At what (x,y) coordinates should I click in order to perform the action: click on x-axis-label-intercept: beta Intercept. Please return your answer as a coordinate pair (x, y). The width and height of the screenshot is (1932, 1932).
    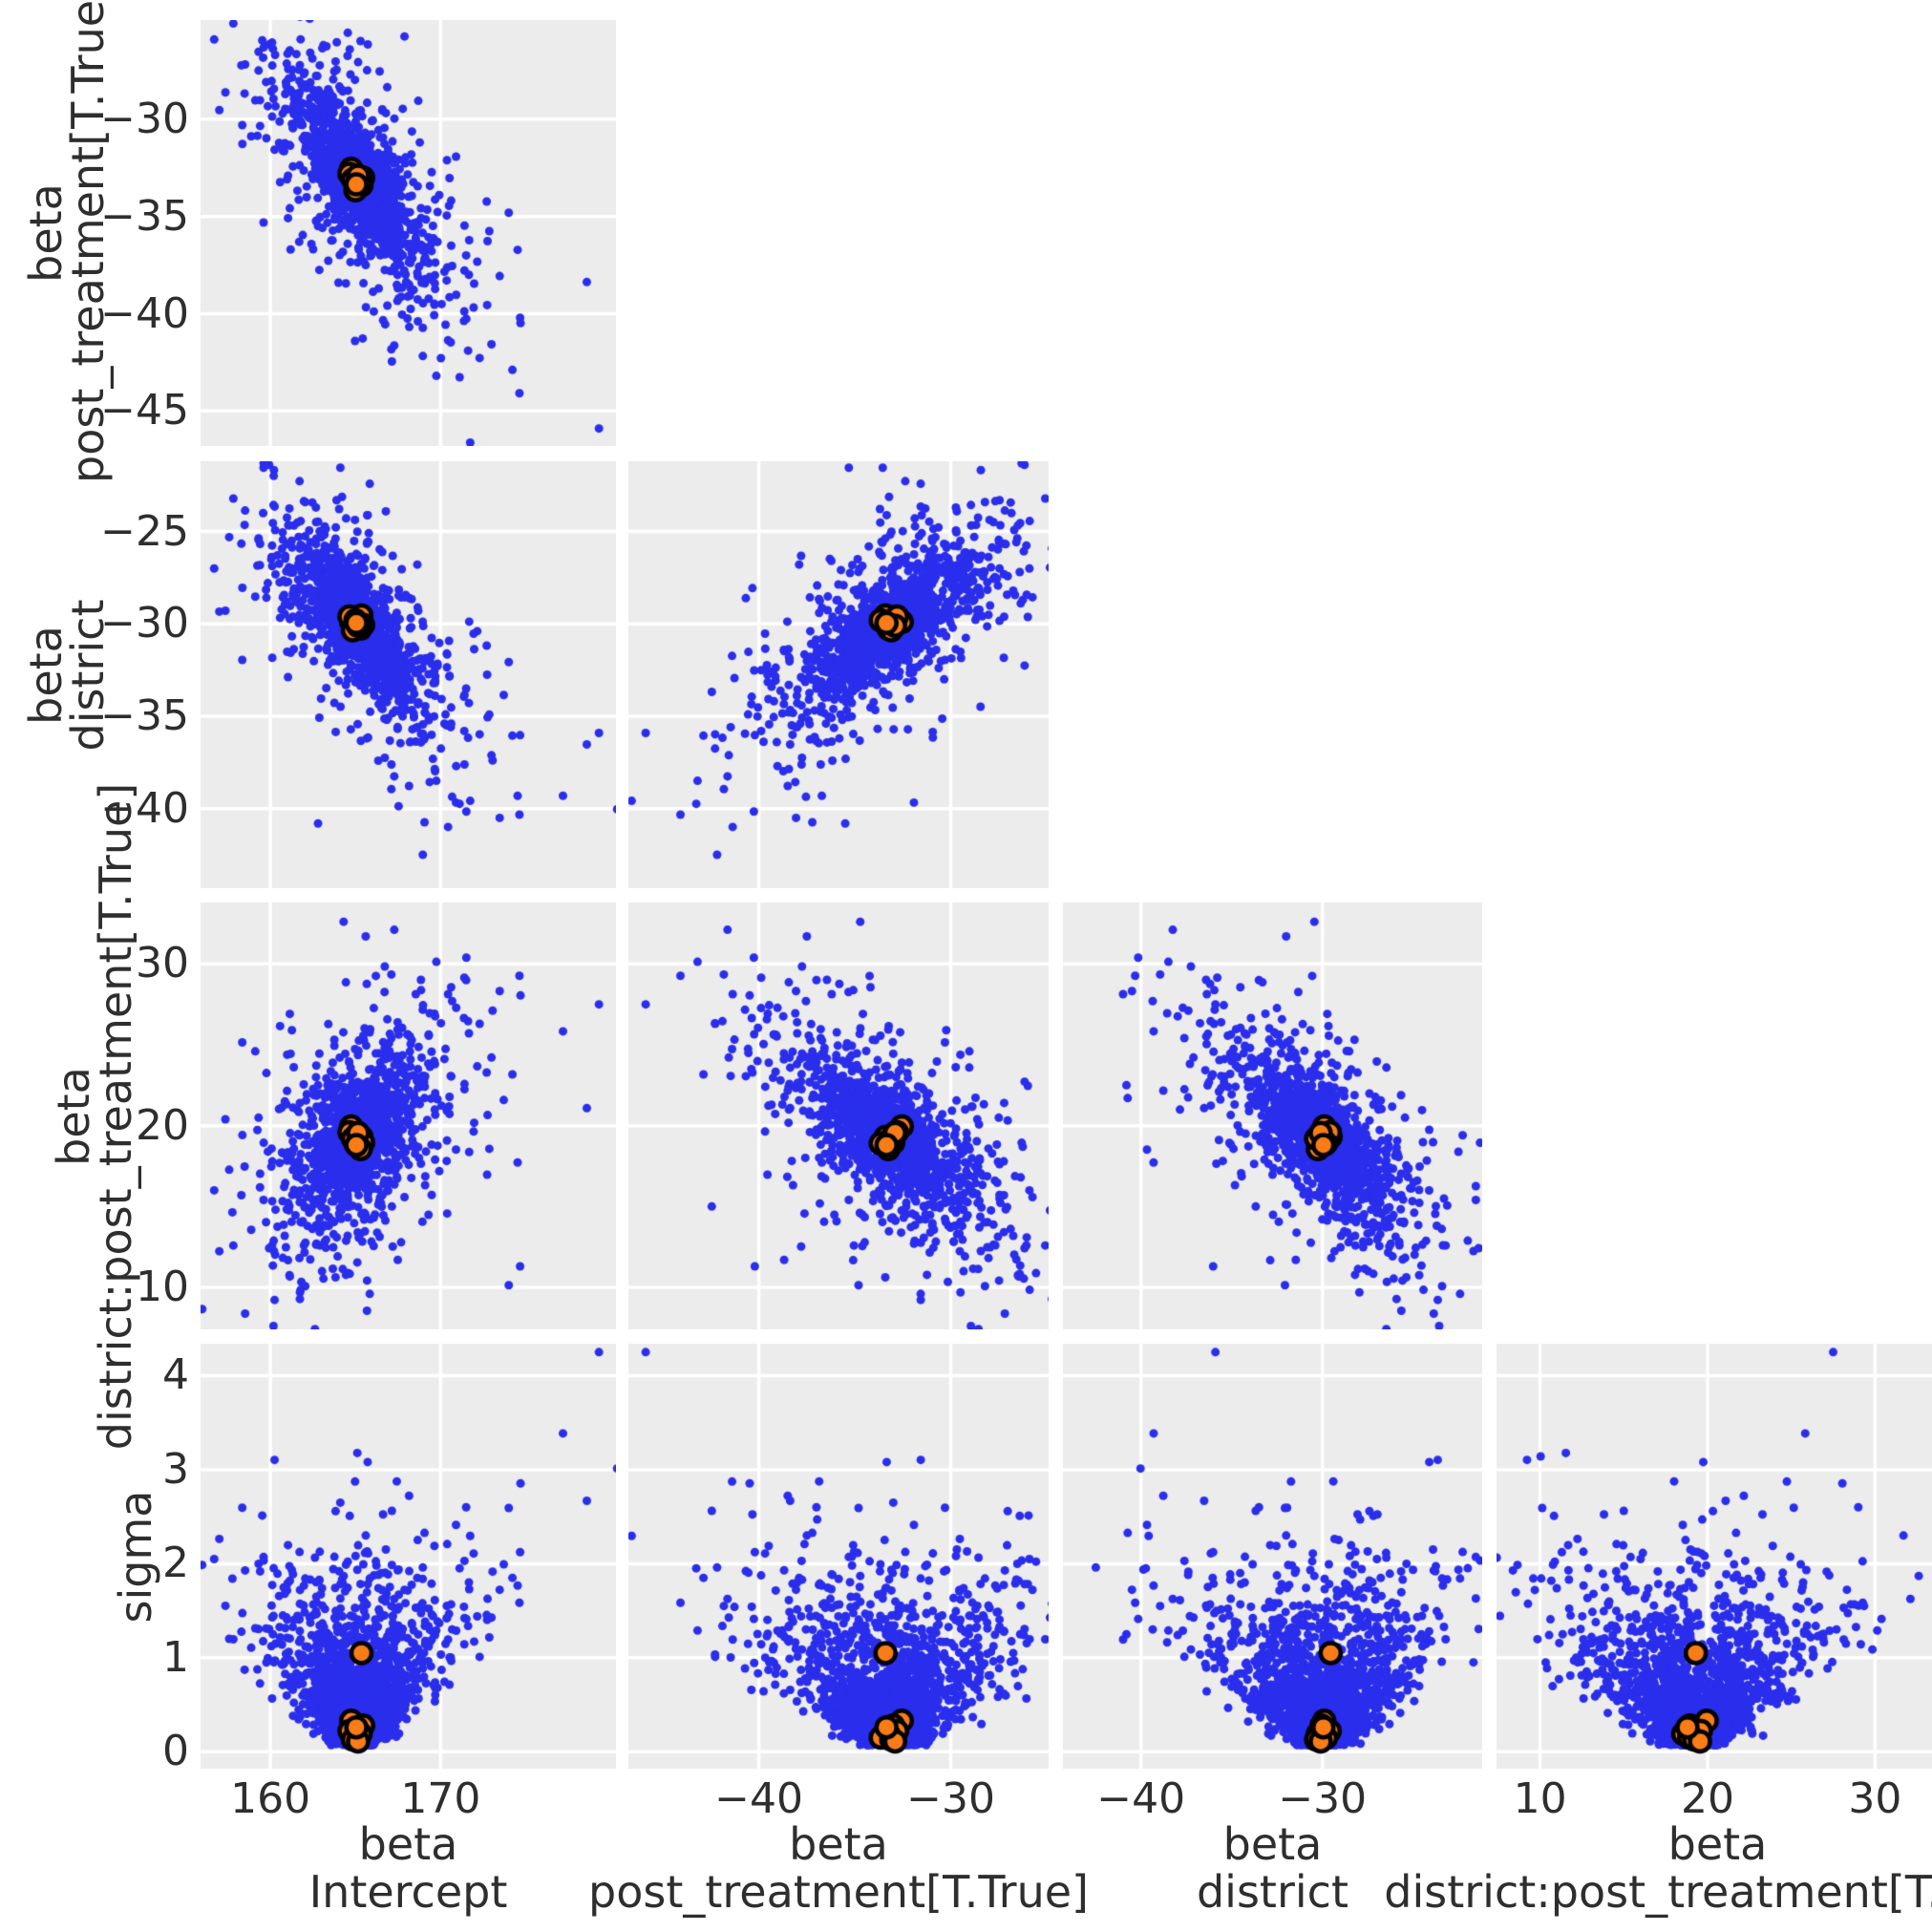
    Looking at the image, I should click on (409, 1868).